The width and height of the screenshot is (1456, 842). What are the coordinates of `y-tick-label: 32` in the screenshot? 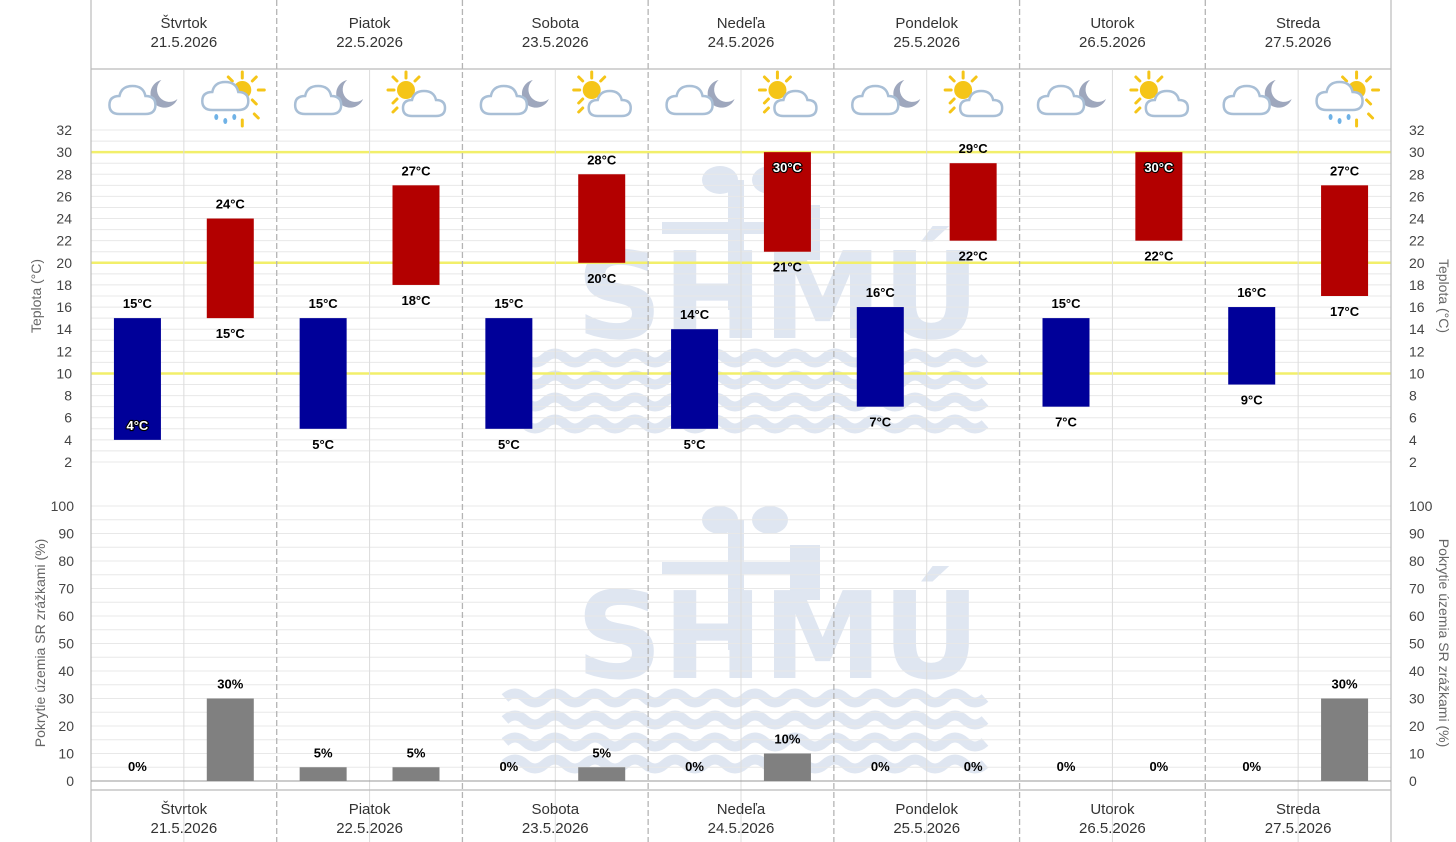 It's located at (1417, 130).